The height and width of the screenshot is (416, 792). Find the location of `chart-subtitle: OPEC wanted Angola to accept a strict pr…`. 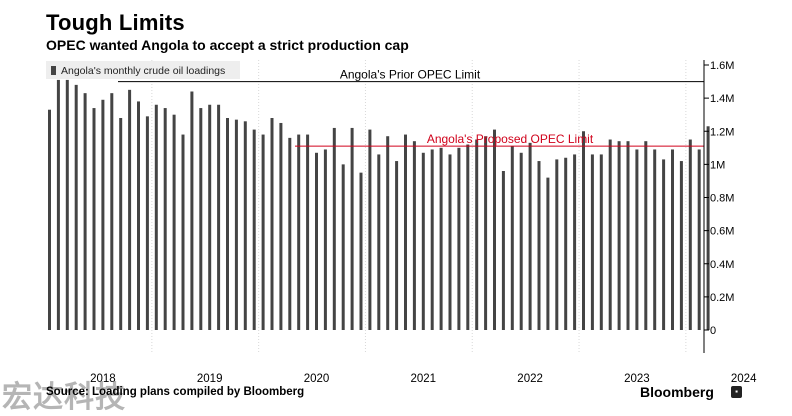

chart-subtitle: OPEC wanted Angola to accept a strict pr… is located at coordinates (227, 45).